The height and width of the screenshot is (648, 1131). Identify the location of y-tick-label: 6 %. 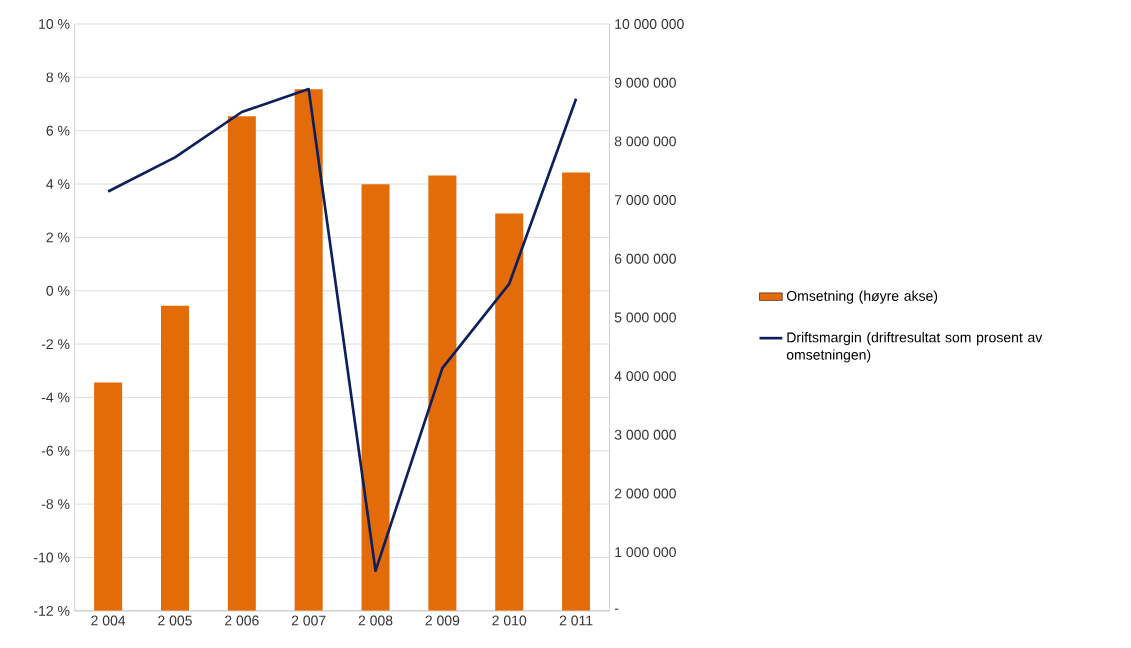
(58, 130).